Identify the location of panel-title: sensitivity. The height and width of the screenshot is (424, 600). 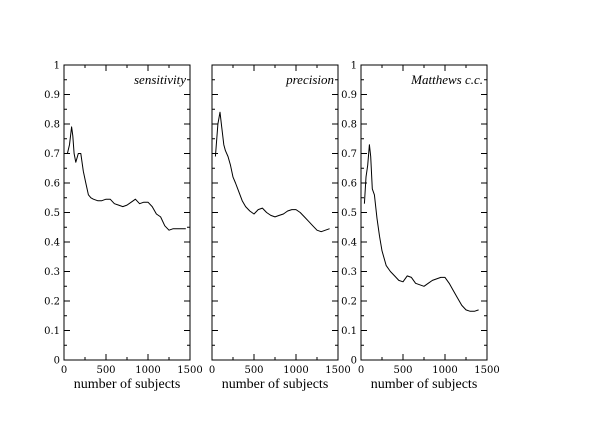
(160, 79).